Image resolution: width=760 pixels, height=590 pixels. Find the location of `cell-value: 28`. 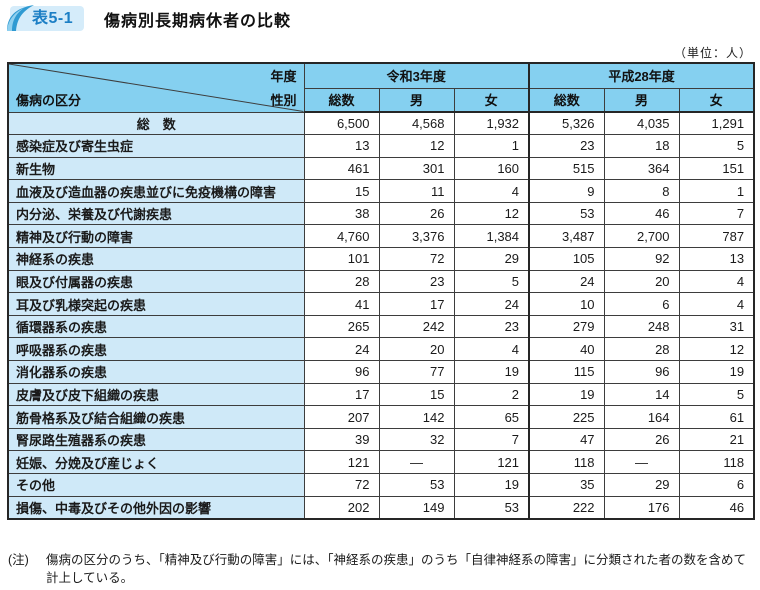

cell-value: 28 is located at coordinates (341, 281).